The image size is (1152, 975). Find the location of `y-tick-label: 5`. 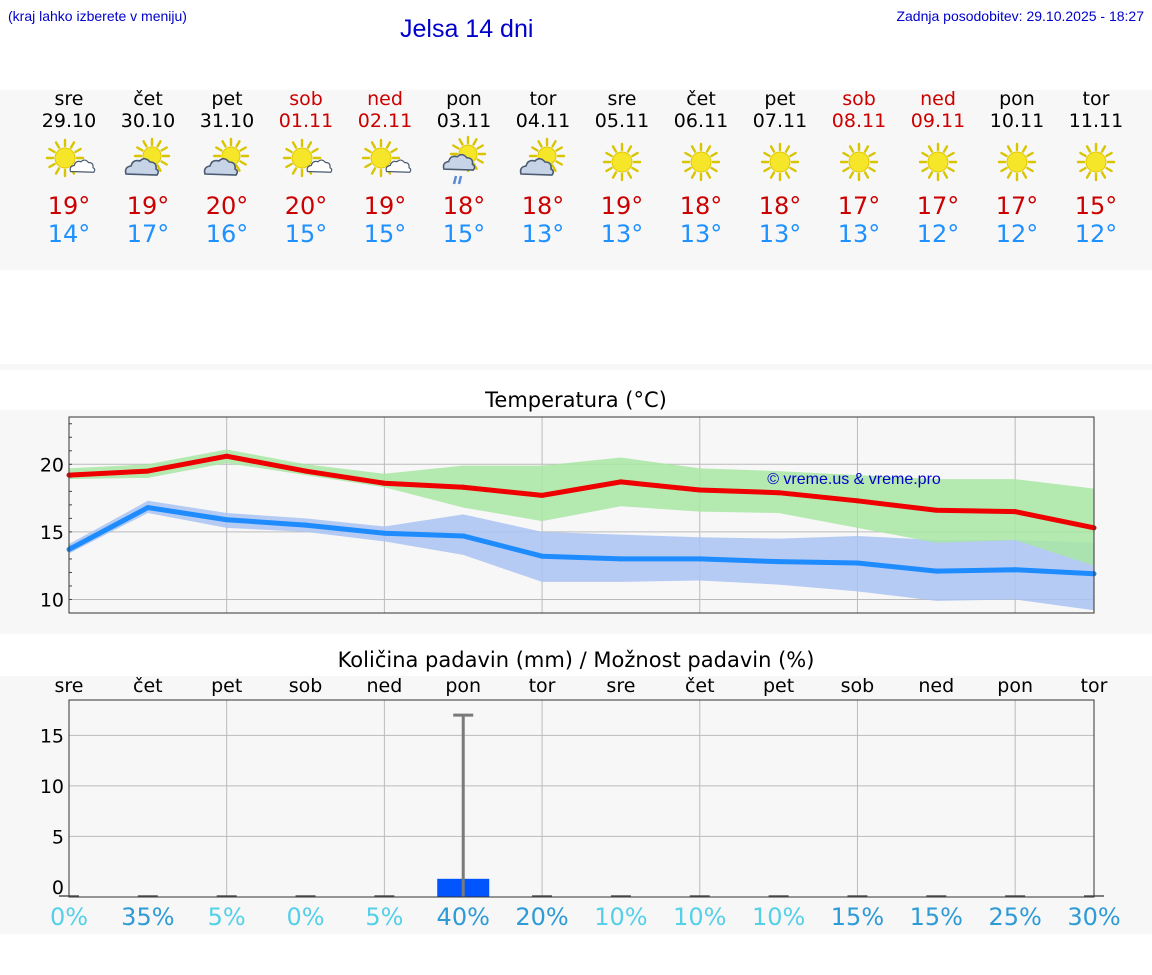

y-tick-label: 5 is located at coordinates (58, 837).